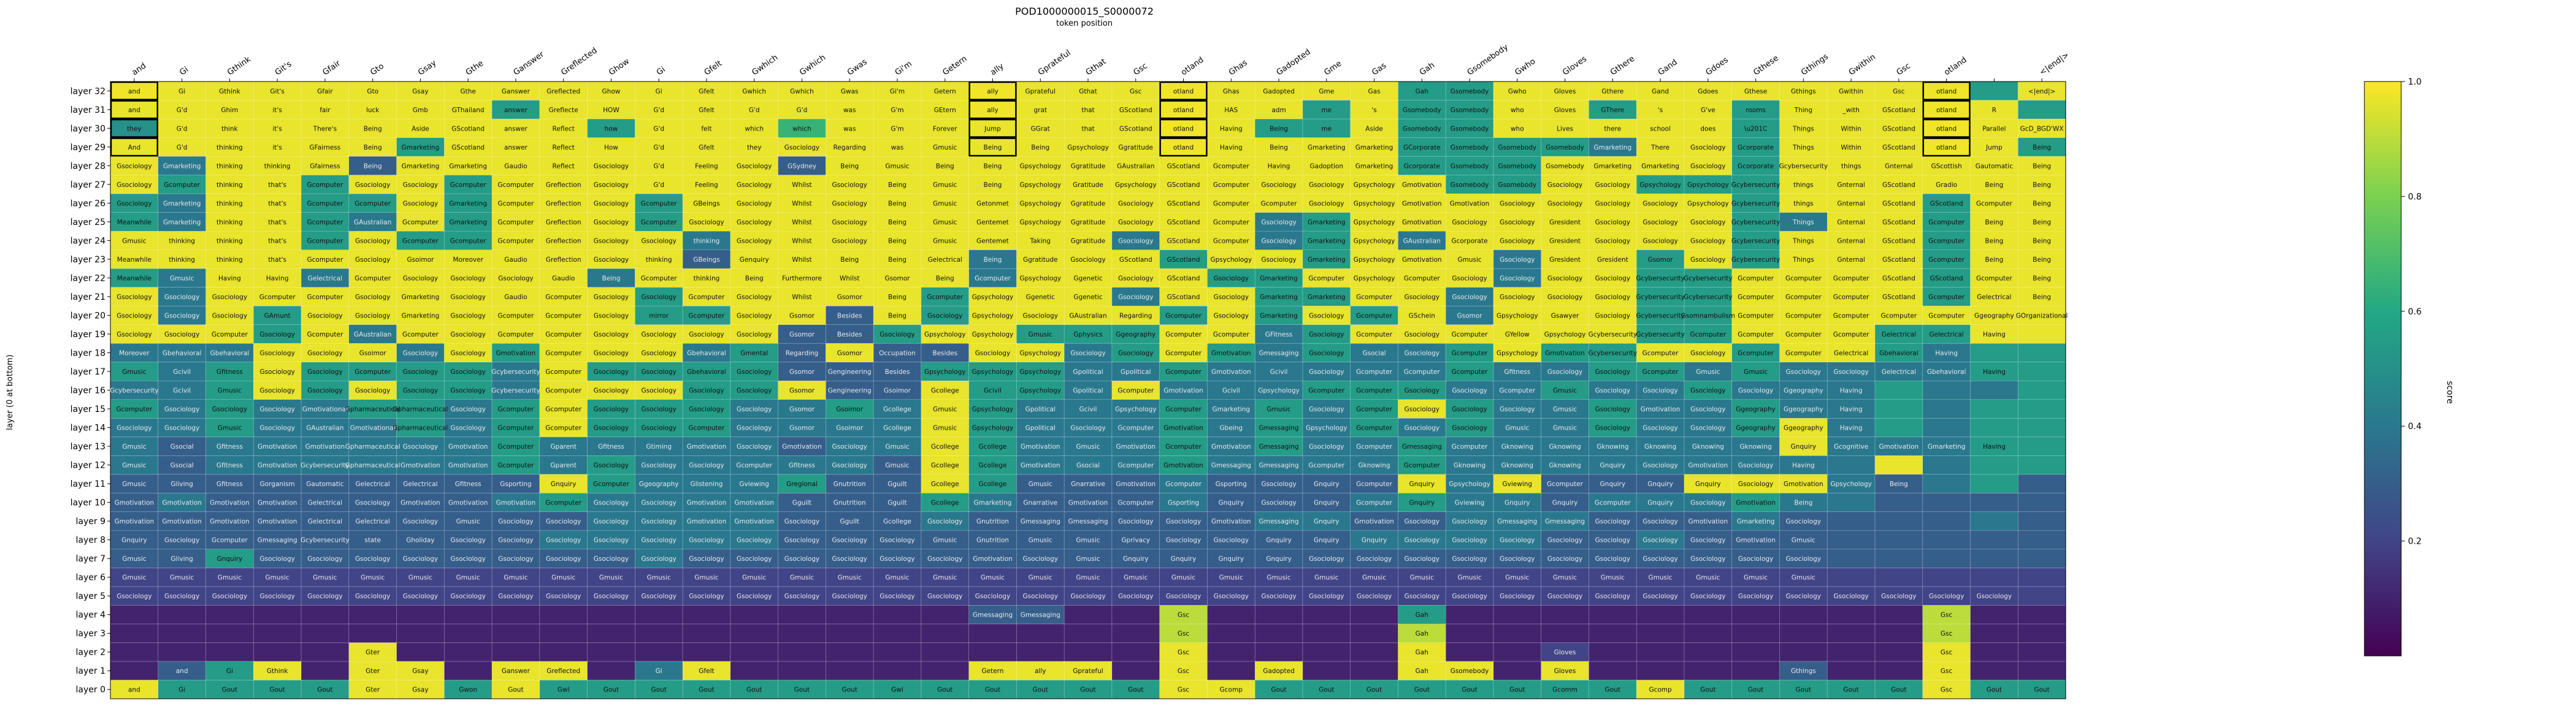 The image size is (2576, 708). Describe the element at coordinates (277, 147) in the screenshot. I see `cell-token-label: it's` at that location.